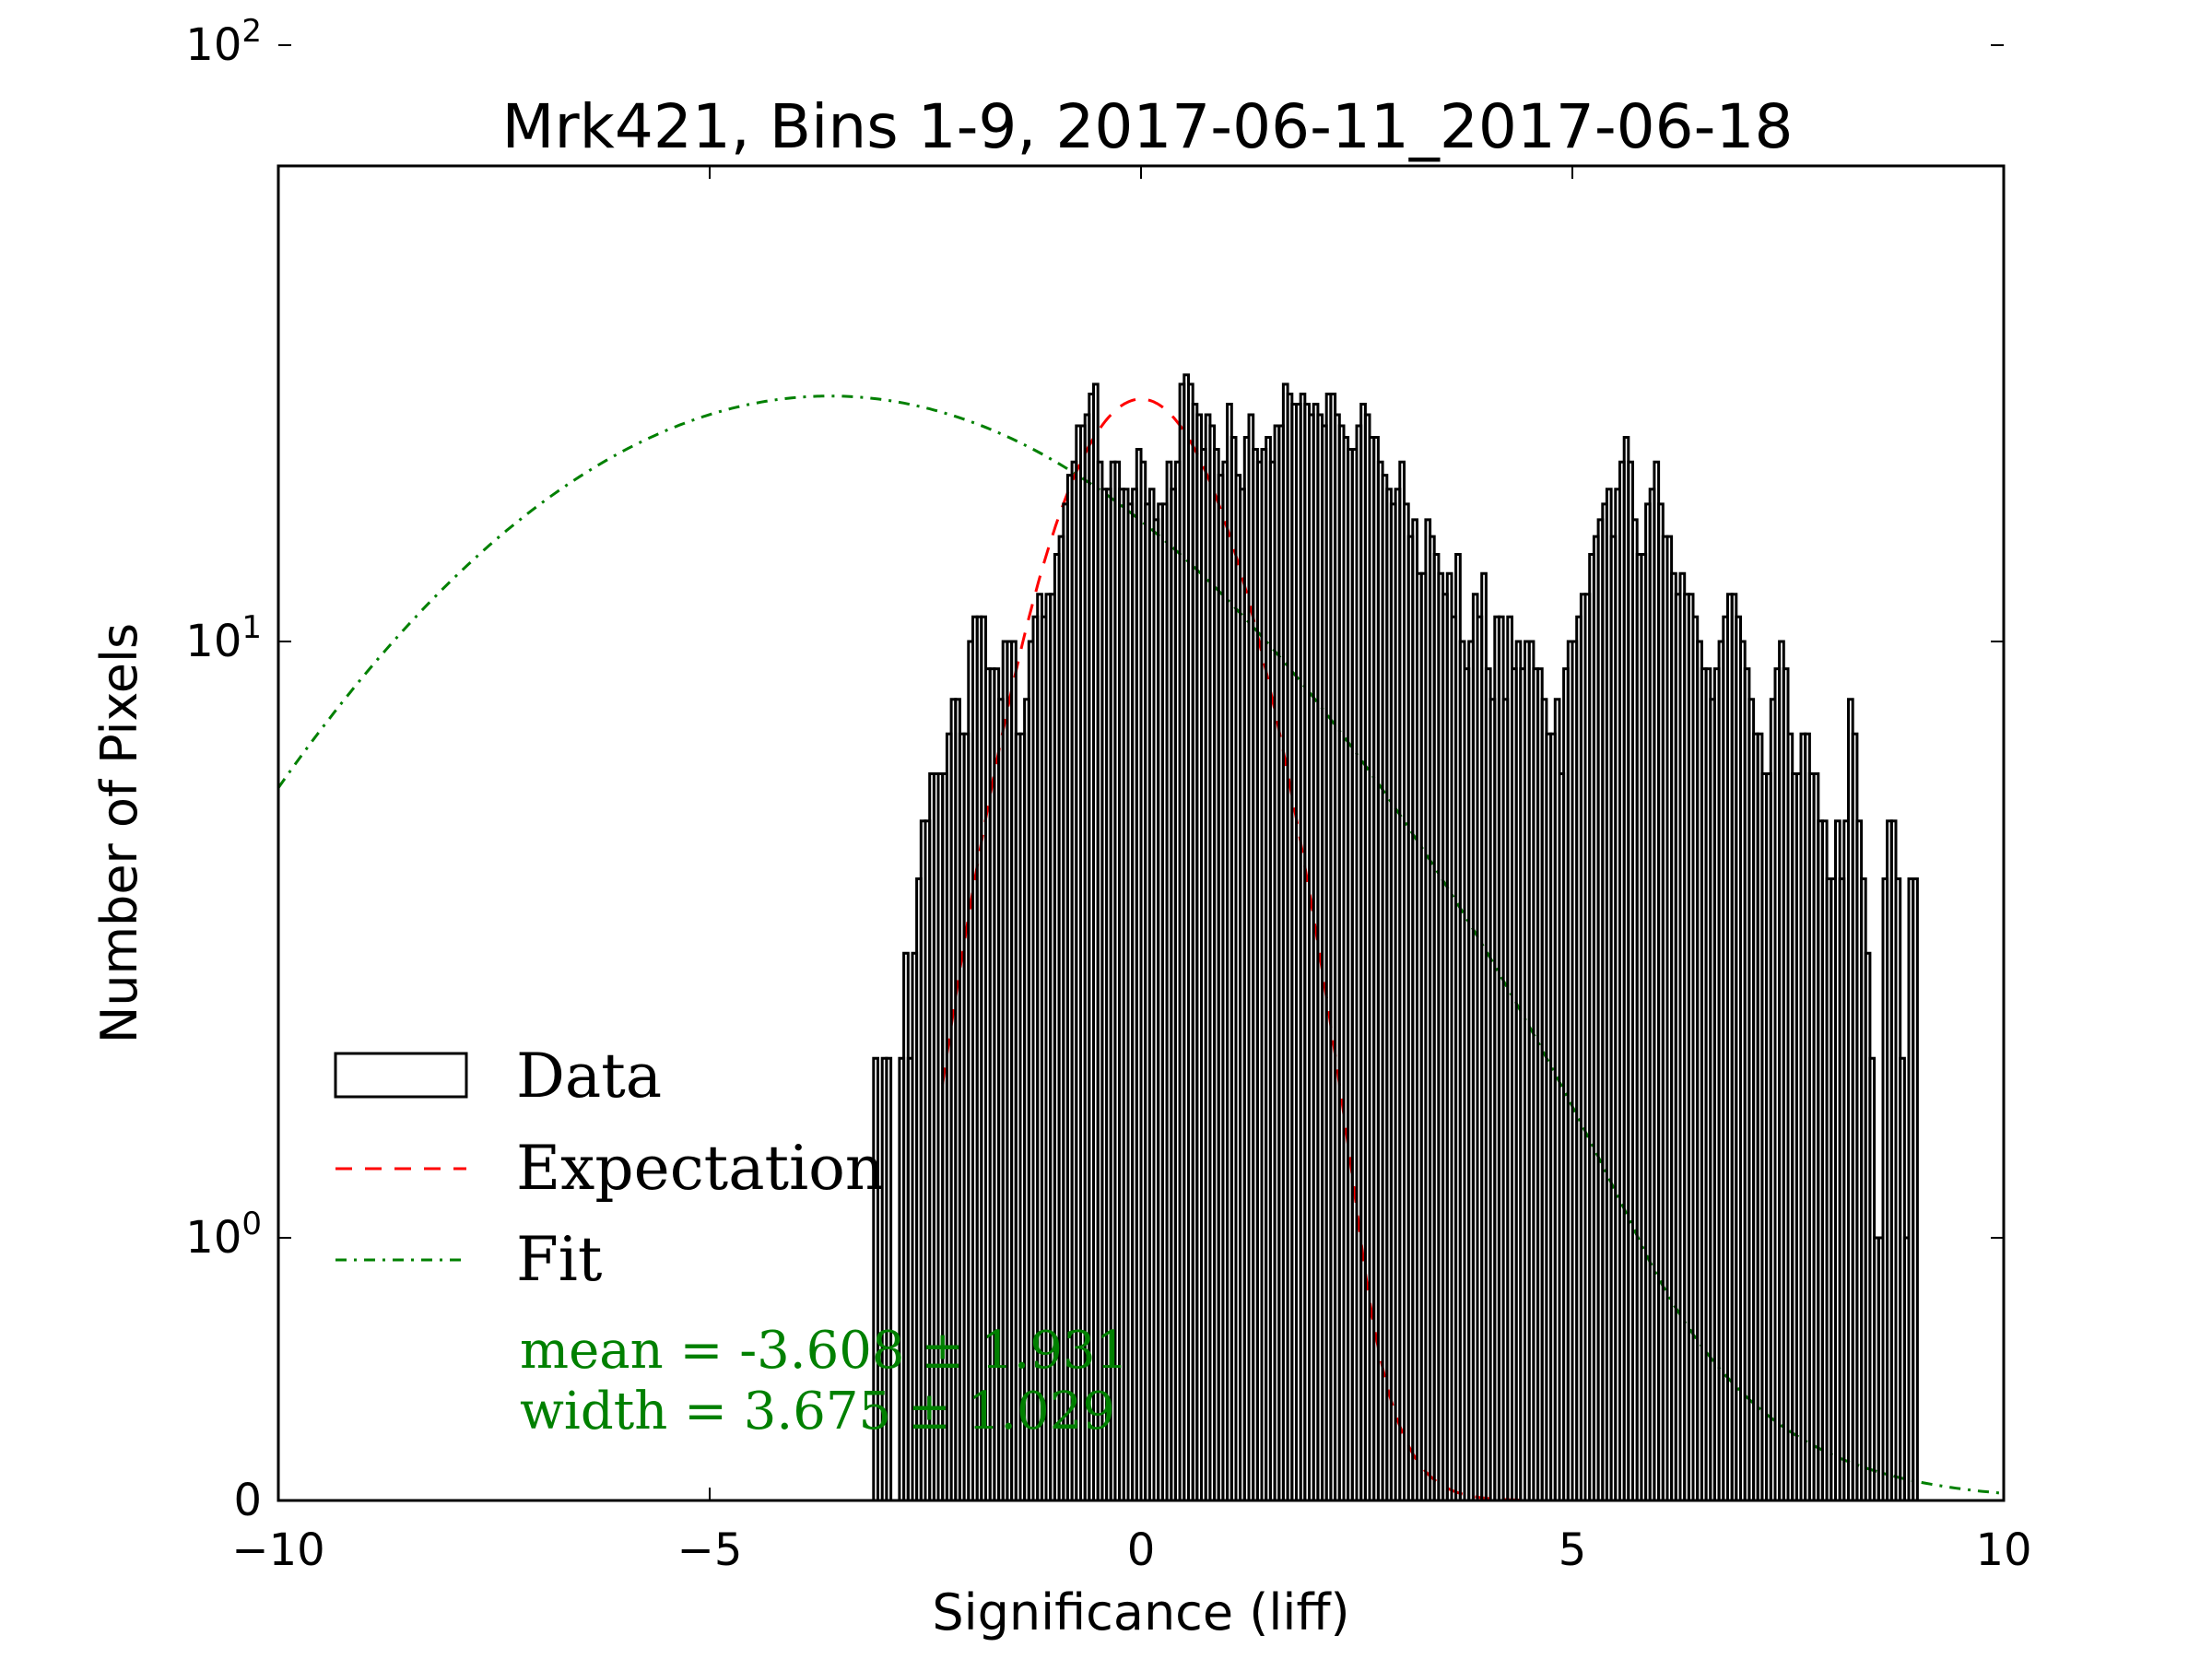 The image size is (2212, 1659). What do you see at coordinates (223, 42) in the screenshot?
I see `y-tick-label: 10²` at bounding box center [223, 42].